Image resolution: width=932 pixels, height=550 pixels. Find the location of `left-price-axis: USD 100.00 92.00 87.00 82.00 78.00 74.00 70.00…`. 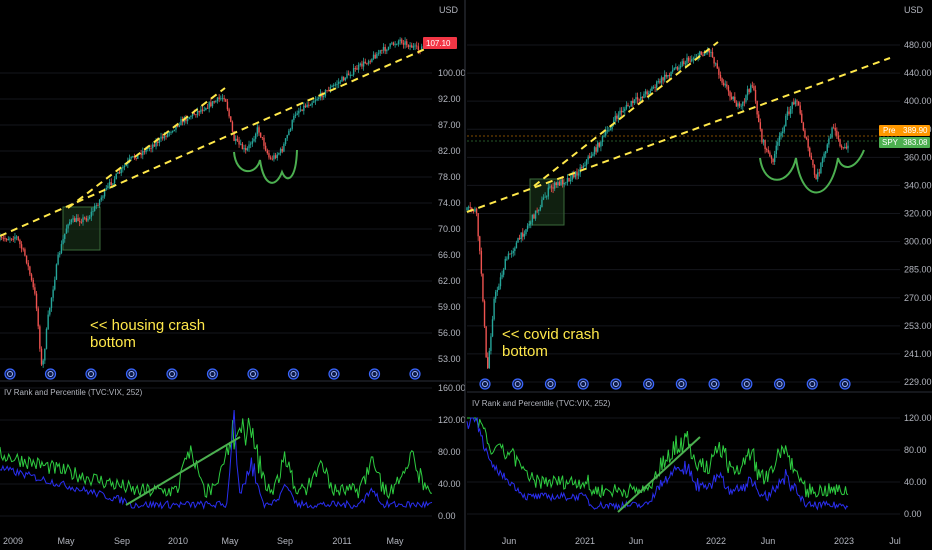

left-price-axis: USD 100.00 92.00 87.00 82.00 78.00 74.00 70.00… is located at coordinates (444, 184).